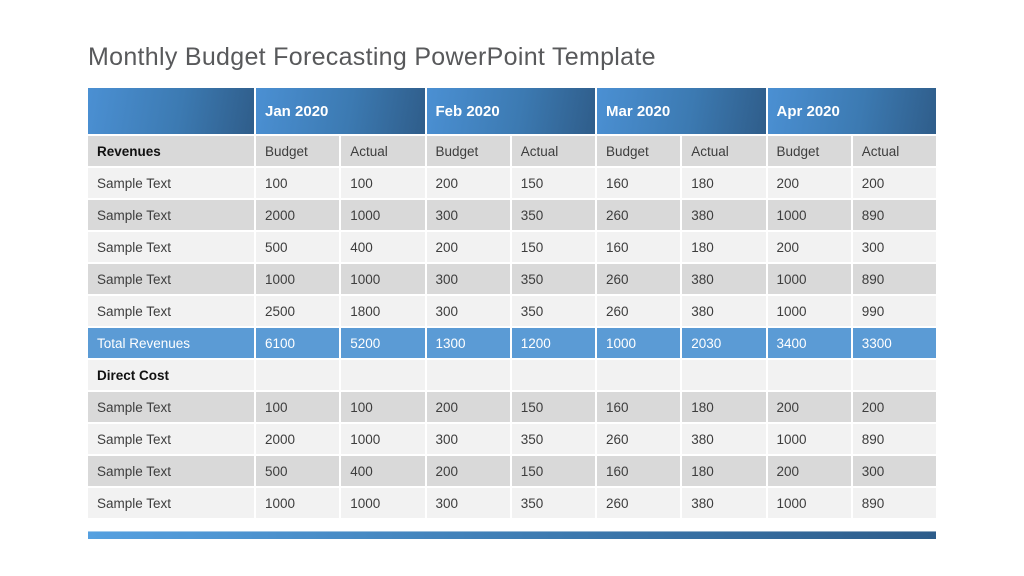 This screenshot has width=1024, height=576. I want to click on month-header-row: Jan 2020 Feb 2020 Mar 2020 Apr 2020, so click(512, 111).